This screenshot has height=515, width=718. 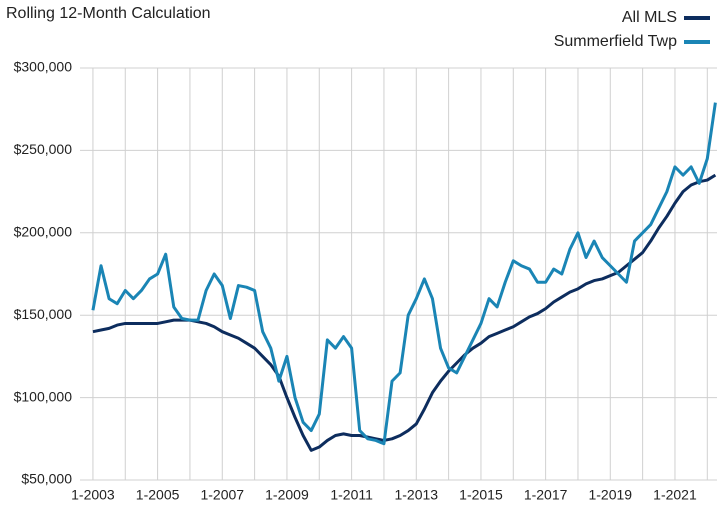 What do you see at coordinates (287, 495) in the screenshot?
I see `x-tick-label: 1-2009` at bounding box center [287, 495].